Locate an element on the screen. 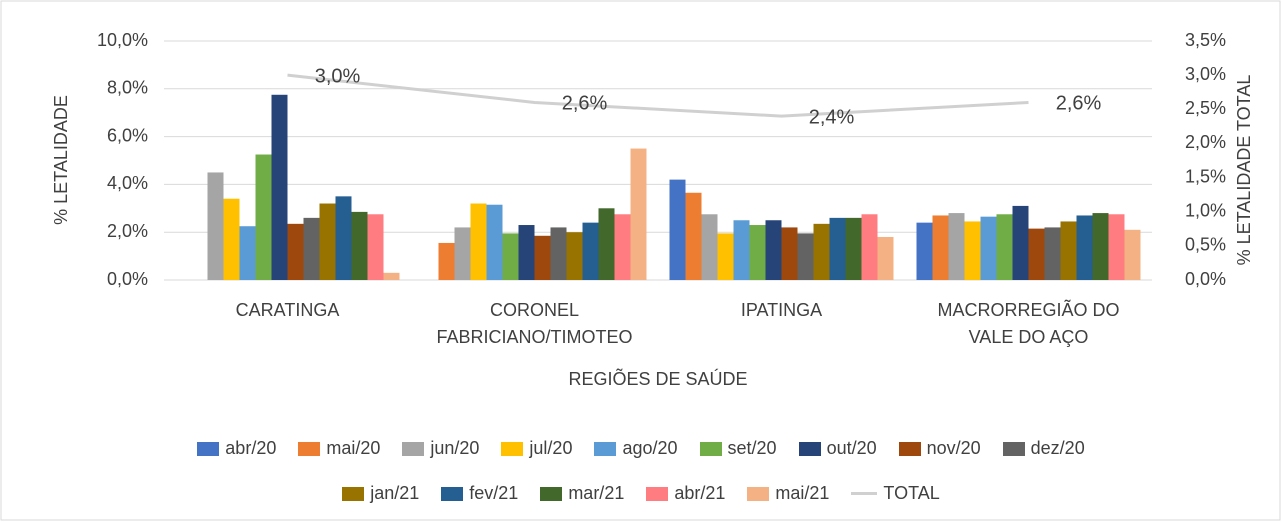  y2-tick-label: 2,0% is located at coordinates (1205, 142).